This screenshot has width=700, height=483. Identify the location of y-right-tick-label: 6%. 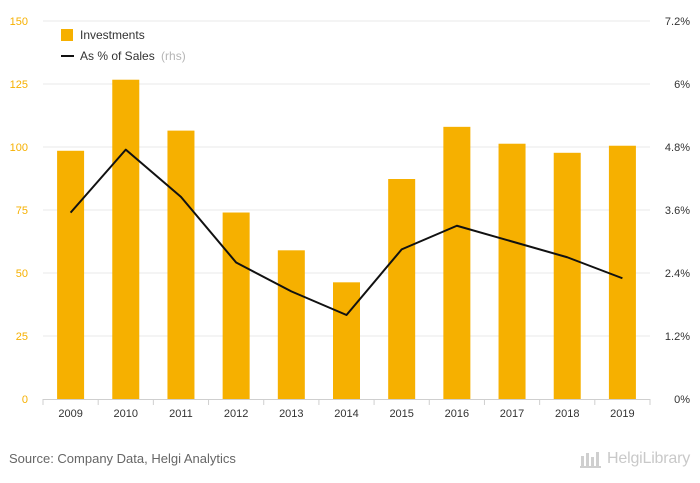
(682, 85).